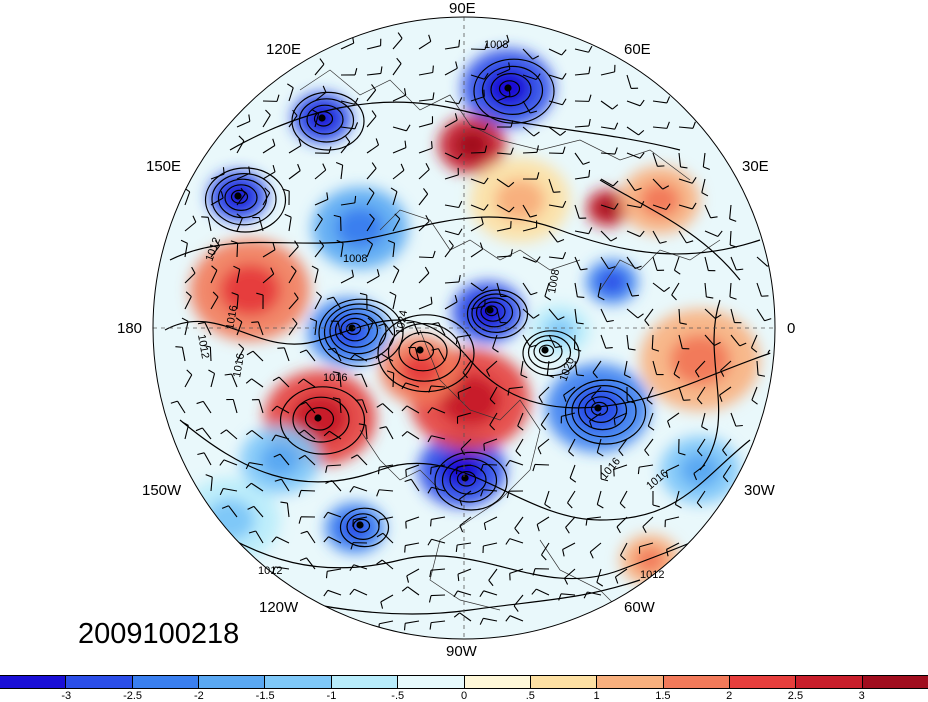 Image resolution: width=928 pixels, height=702 pixels. I want to click on longitude-label-90e: 90E, so click(462, 8).